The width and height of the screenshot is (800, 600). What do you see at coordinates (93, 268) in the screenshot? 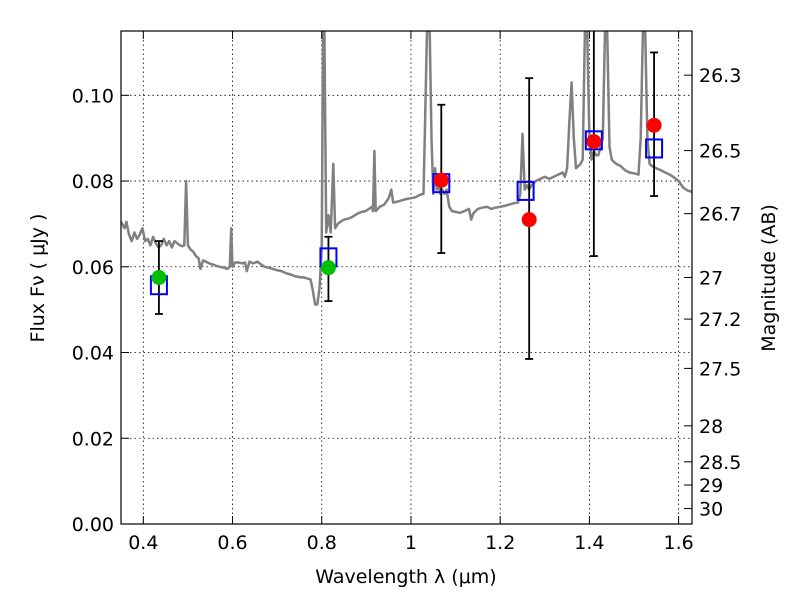
I see `y-tick-label: 0.06` at bounding box center [93, 268].